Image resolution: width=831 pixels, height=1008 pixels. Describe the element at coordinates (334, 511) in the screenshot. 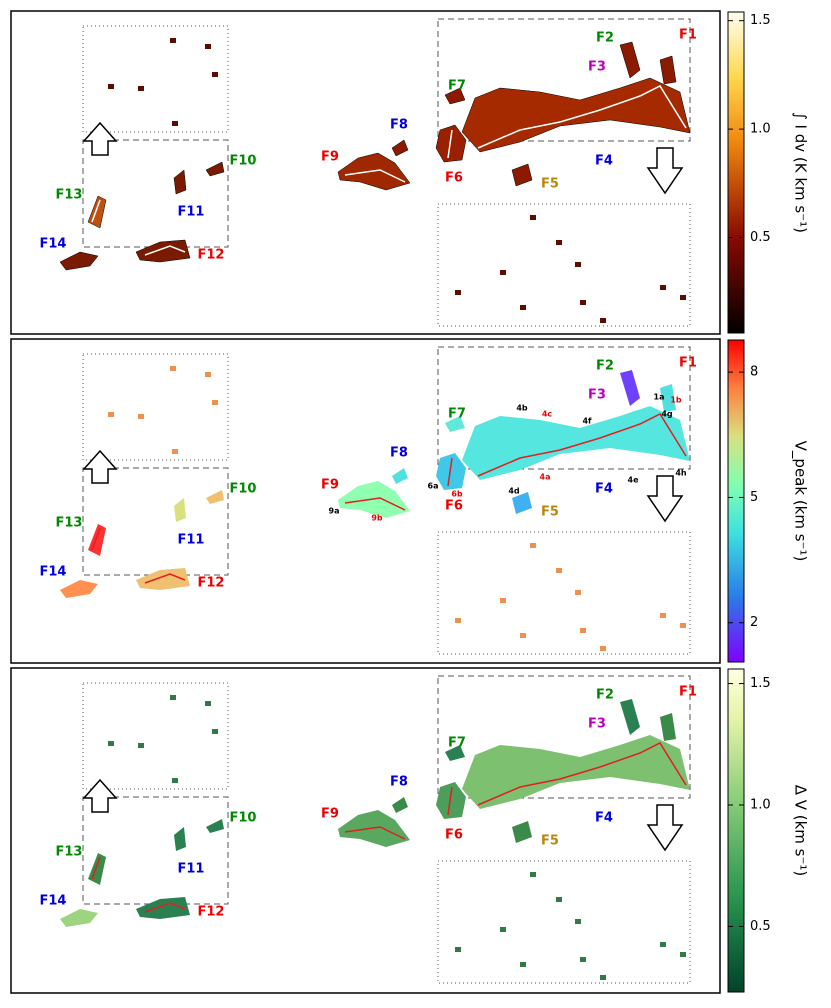

I see `substructure-label: 9a` at that location.